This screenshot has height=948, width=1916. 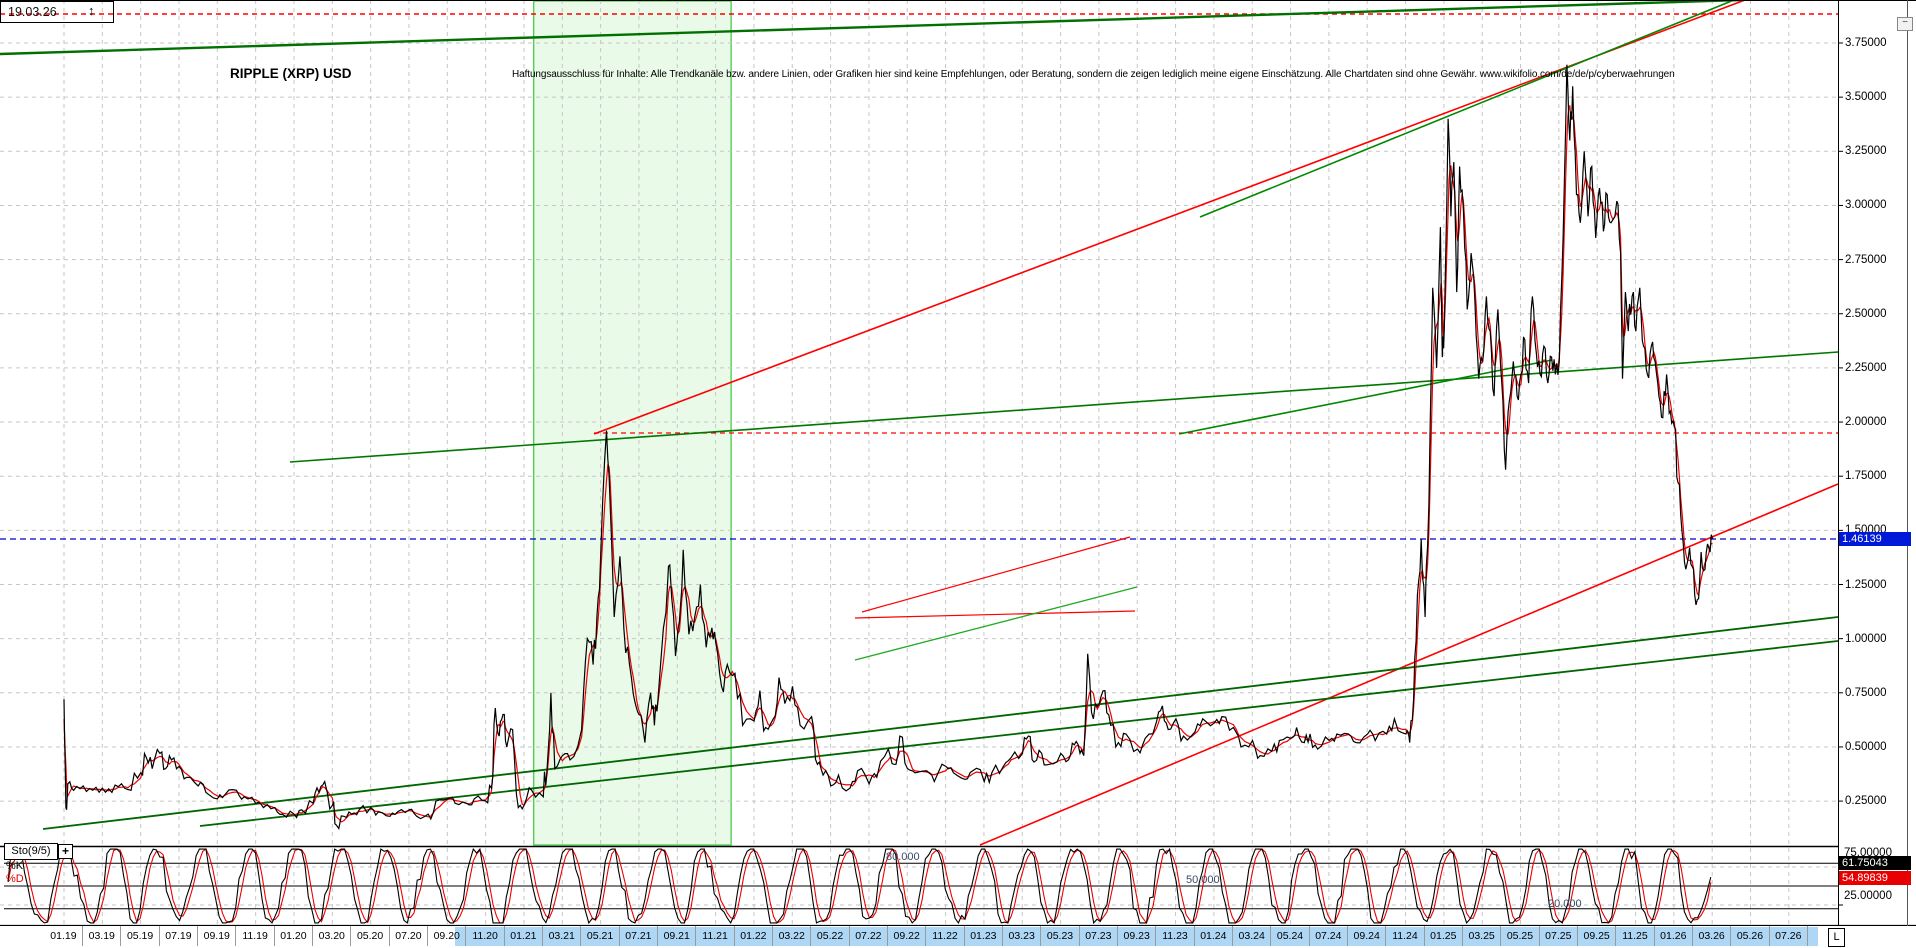 What do you see at coordinates (1866, 205) in the screenshot?
I see `price-tick-label: 3.00000` at bounding box center [1866, 205].